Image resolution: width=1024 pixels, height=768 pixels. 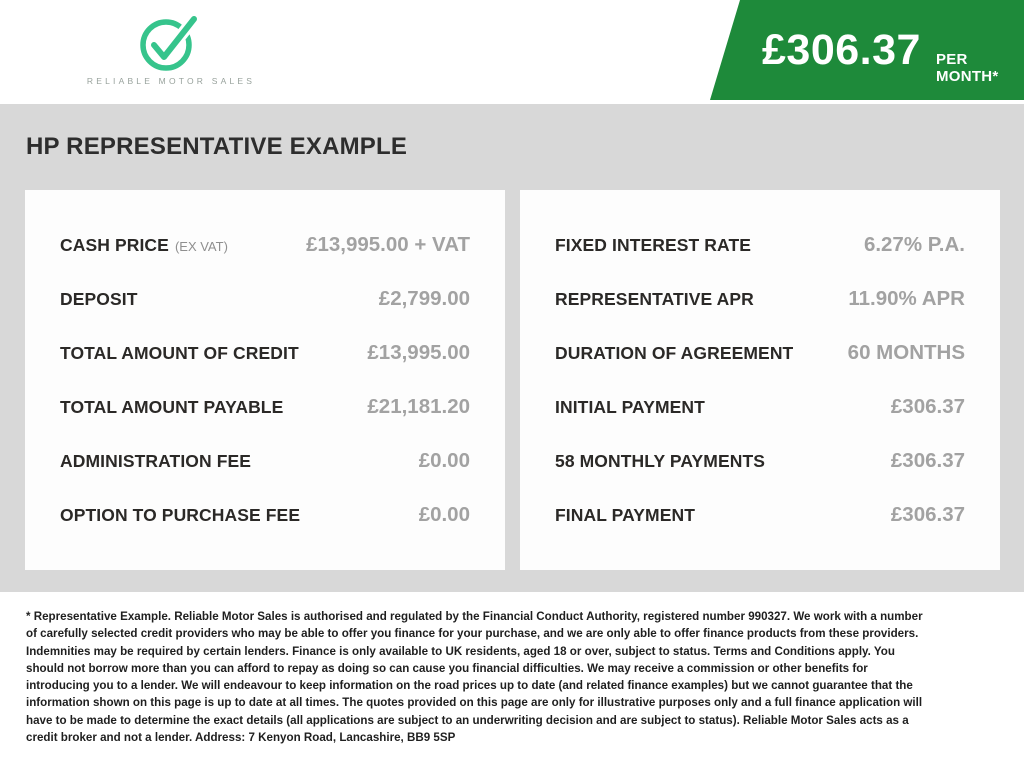 What do you see at coordinates (114, 244) in the screenshot?
I see `row-label: CASH PRICE` at bounding box center [114, 244].